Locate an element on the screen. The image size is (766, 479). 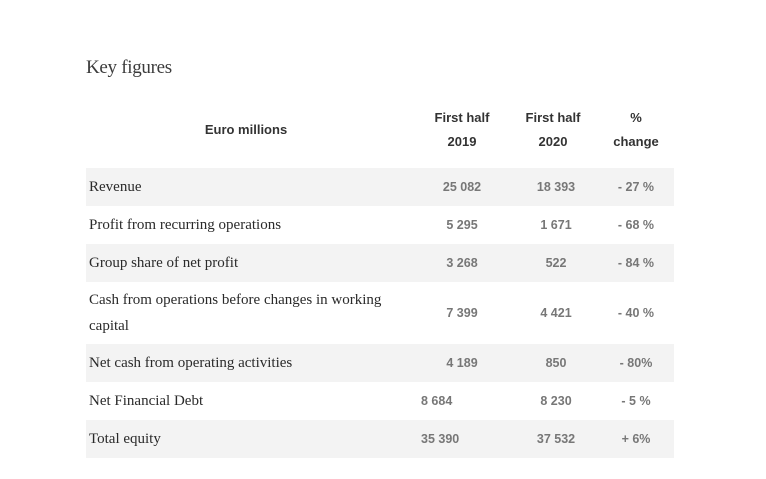
value-first-half-2019: 35 390 is located at coordinates (440, 439).